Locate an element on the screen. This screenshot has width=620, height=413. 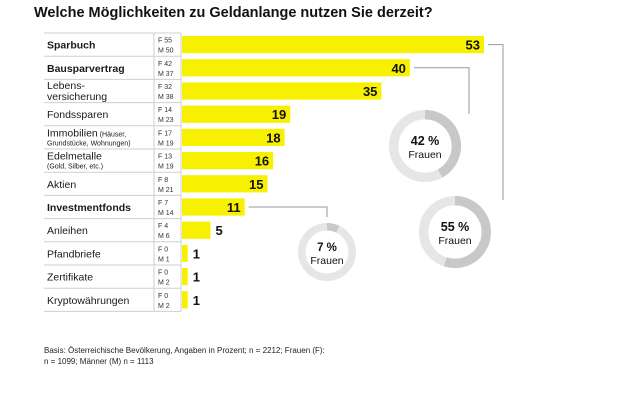
female-value: F 42 is located at coordinates (165, 64).